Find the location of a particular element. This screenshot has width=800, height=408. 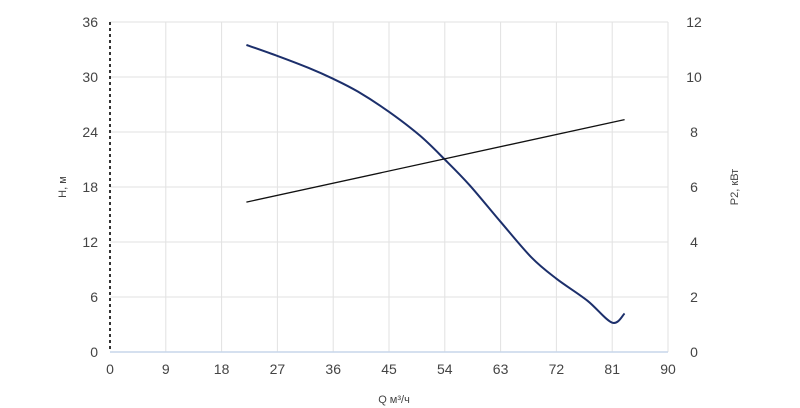

y-right-tick-label: 0 is located at coordinates (694, 352).